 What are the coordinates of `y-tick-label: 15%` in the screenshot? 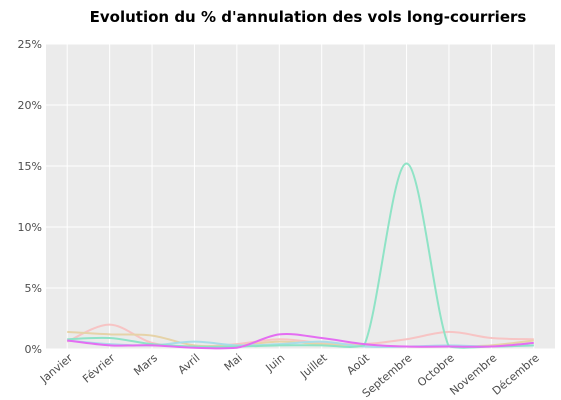 It's located at (30, 166).